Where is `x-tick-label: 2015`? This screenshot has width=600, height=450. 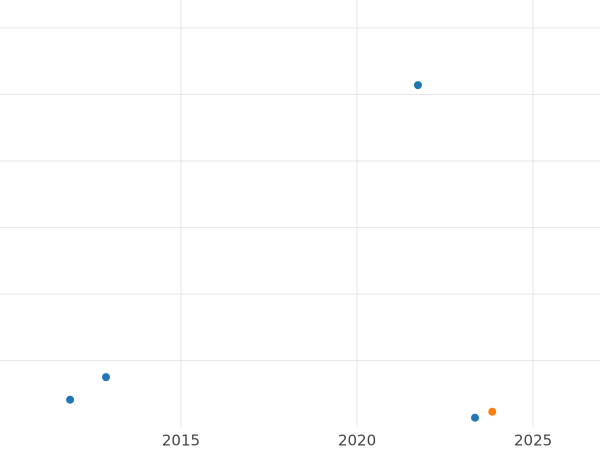
x-tick-label: 2015 is located at coordinates (181, 441).